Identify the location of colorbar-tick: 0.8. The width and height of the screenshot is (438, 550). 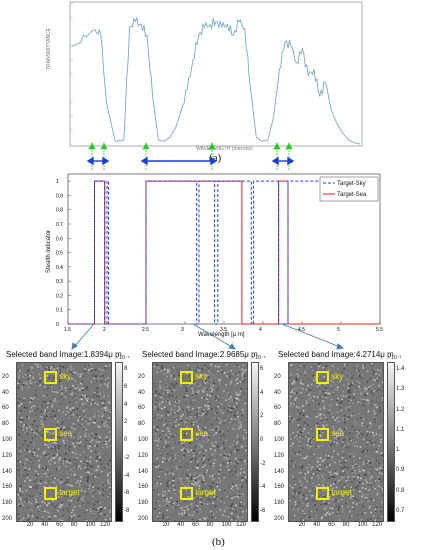
(400, 490).